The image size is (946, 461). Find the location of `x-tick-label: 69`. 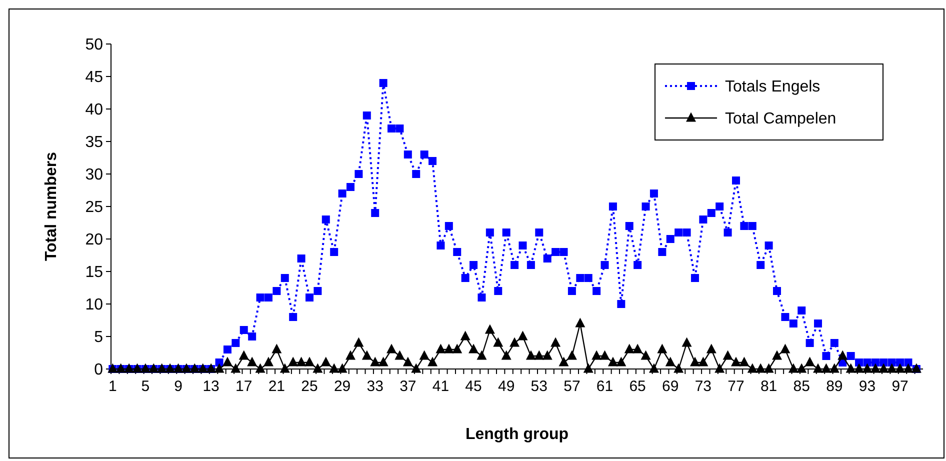

x-tick-label: 69 is located at coordinates (670, 386).